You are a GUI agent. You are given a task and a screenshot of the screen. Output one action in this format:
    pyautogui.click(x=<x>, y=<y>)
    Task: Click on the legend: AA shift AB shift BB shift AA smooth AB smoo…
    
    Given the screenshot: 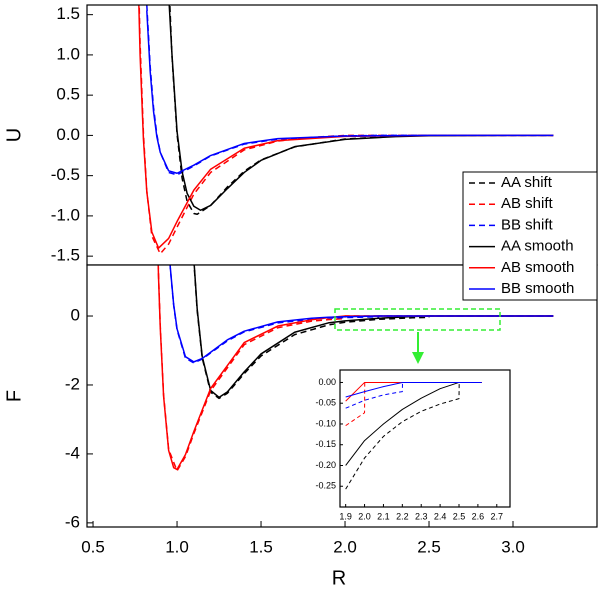 What is the action you would take?
    pyautogui.click(x=530, y=236)
    